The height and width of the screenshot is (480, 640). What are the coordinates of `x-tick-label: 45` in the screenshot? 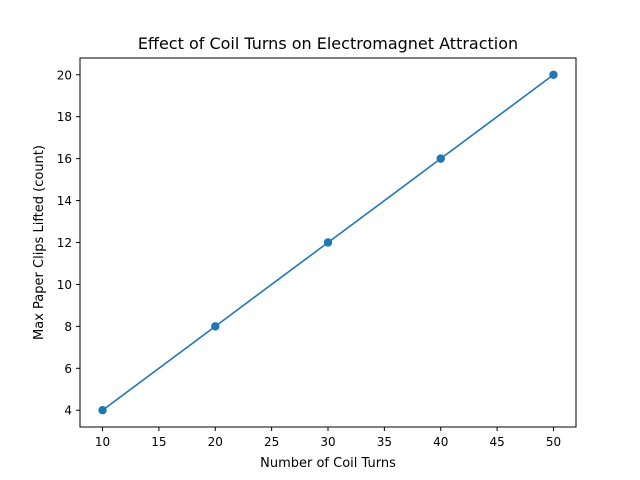 It's located at (496, 442).